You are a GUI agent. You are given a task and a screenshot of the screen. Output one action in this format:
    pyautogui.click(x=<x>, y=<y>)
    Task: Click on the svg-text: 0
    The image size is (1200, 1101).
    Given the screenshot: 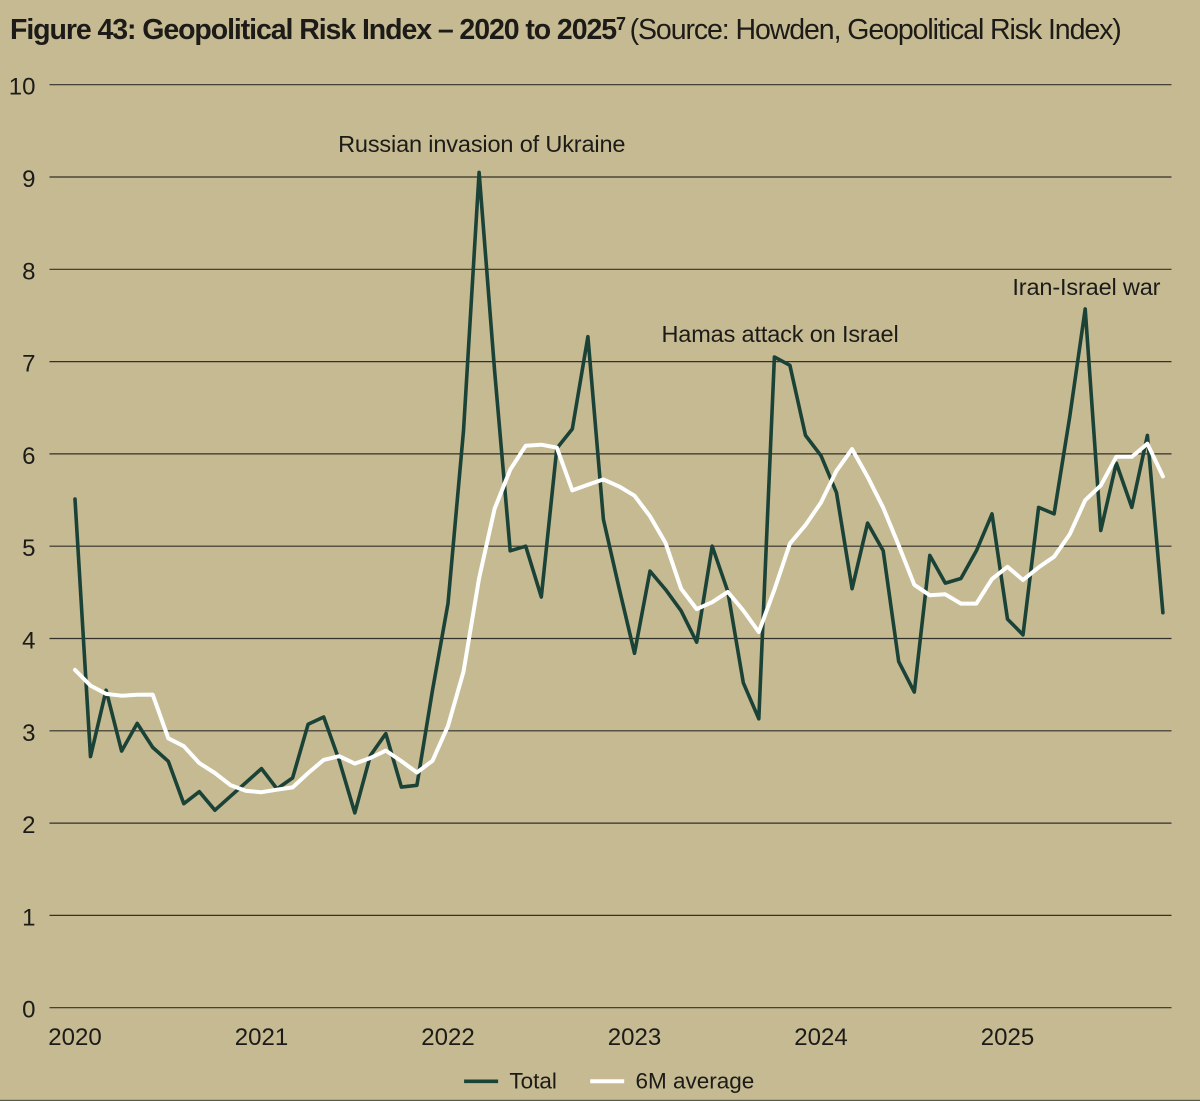 What is the action you would take?
    pyautogui.click(x=28, y=1010)
    